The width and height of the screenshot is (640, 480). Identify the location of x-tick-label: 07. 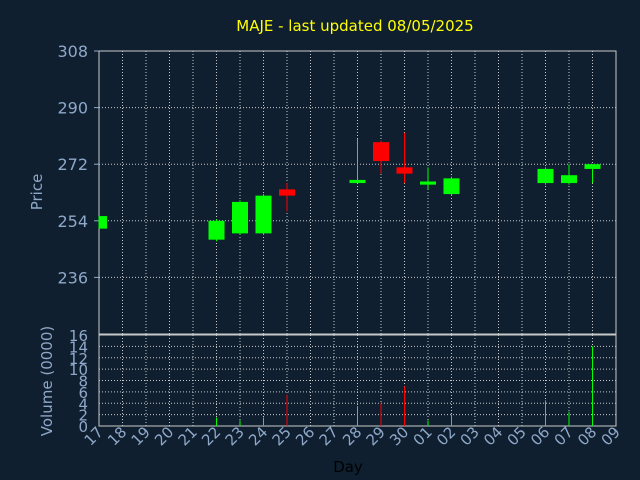
(564, 436).